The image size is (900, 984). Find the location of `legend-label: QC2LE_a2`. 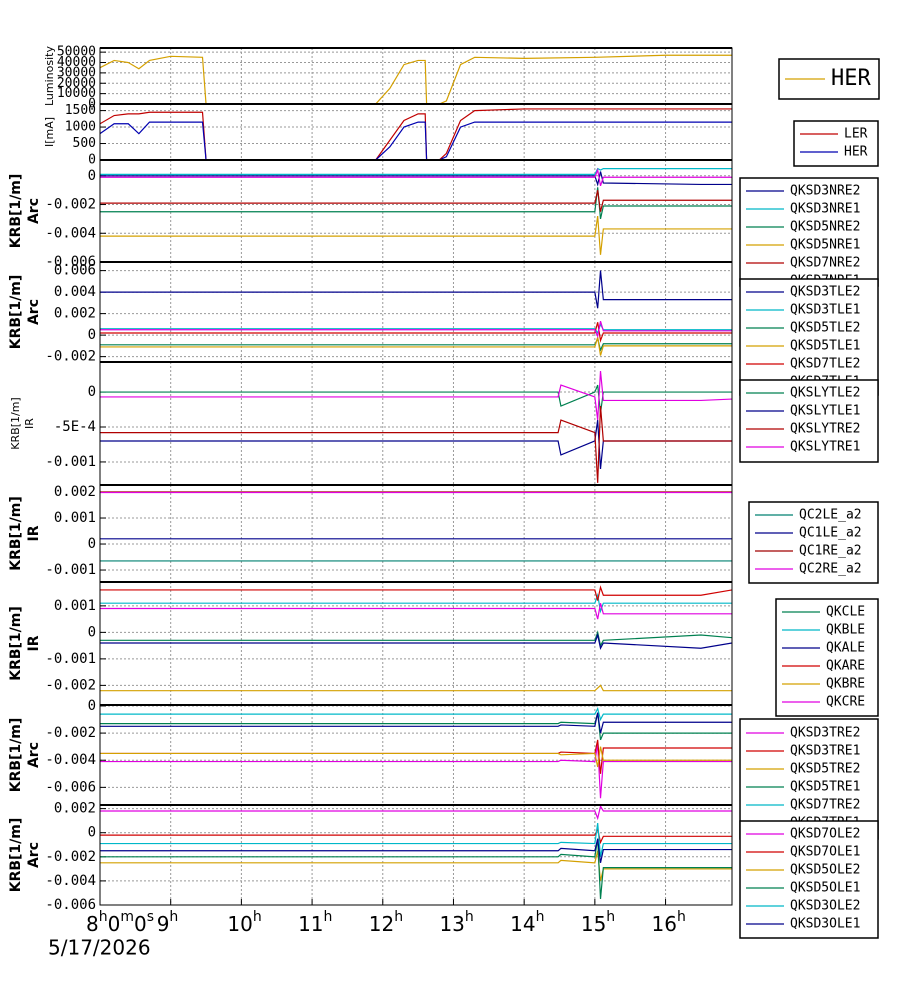

legend-label: QC2LE_a2 is located at coordinates (830, 515).